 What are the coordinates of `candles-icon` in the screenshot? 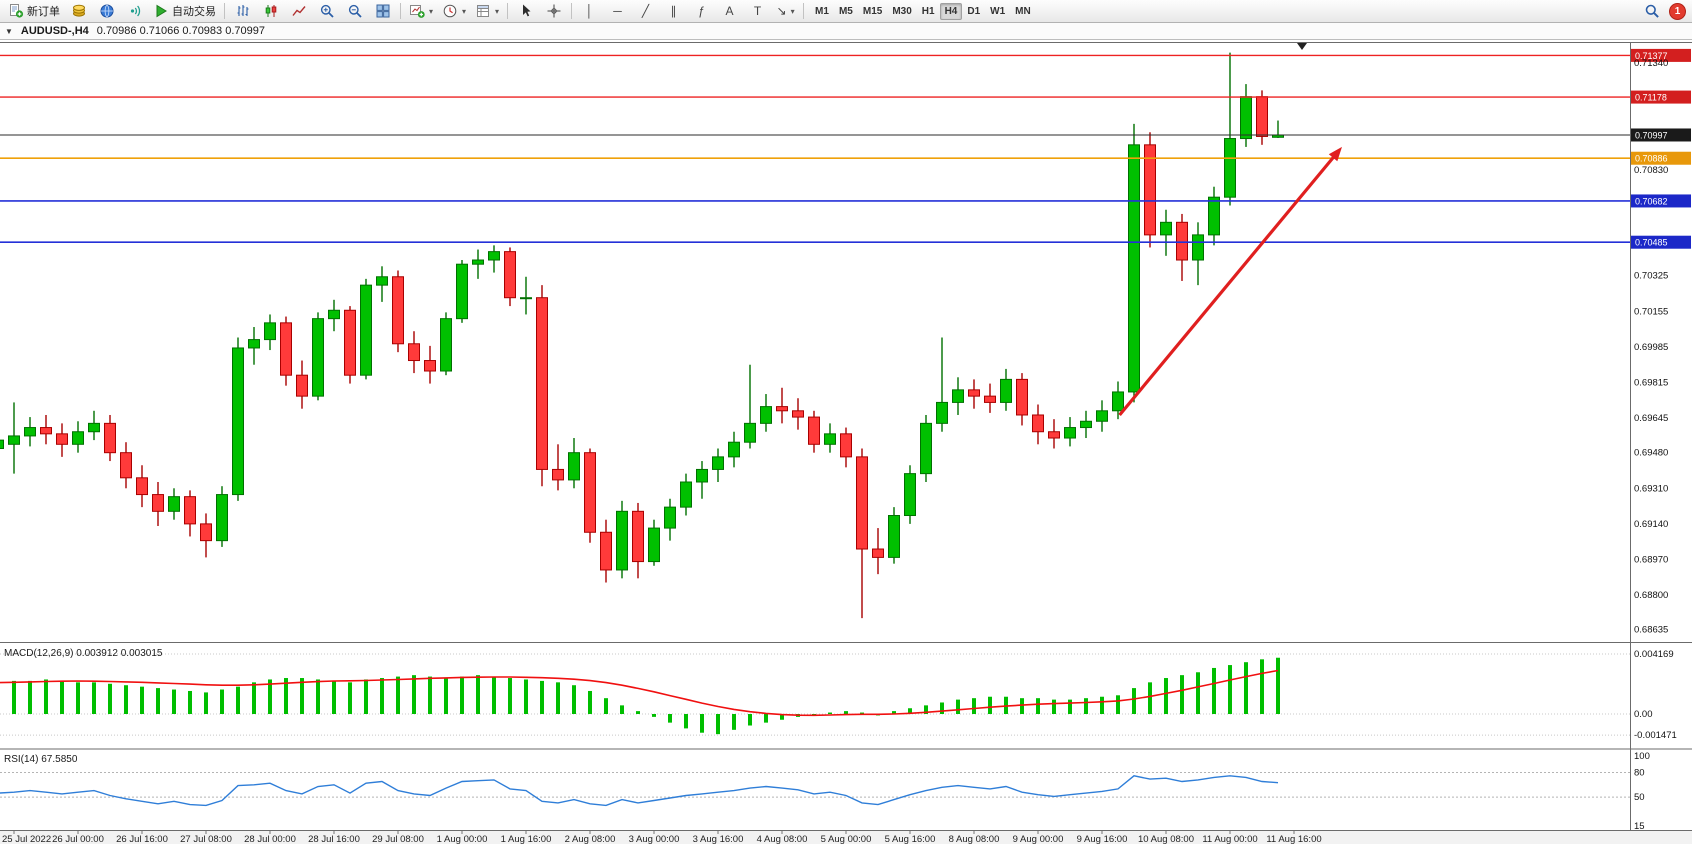 It's located at (271, 11).